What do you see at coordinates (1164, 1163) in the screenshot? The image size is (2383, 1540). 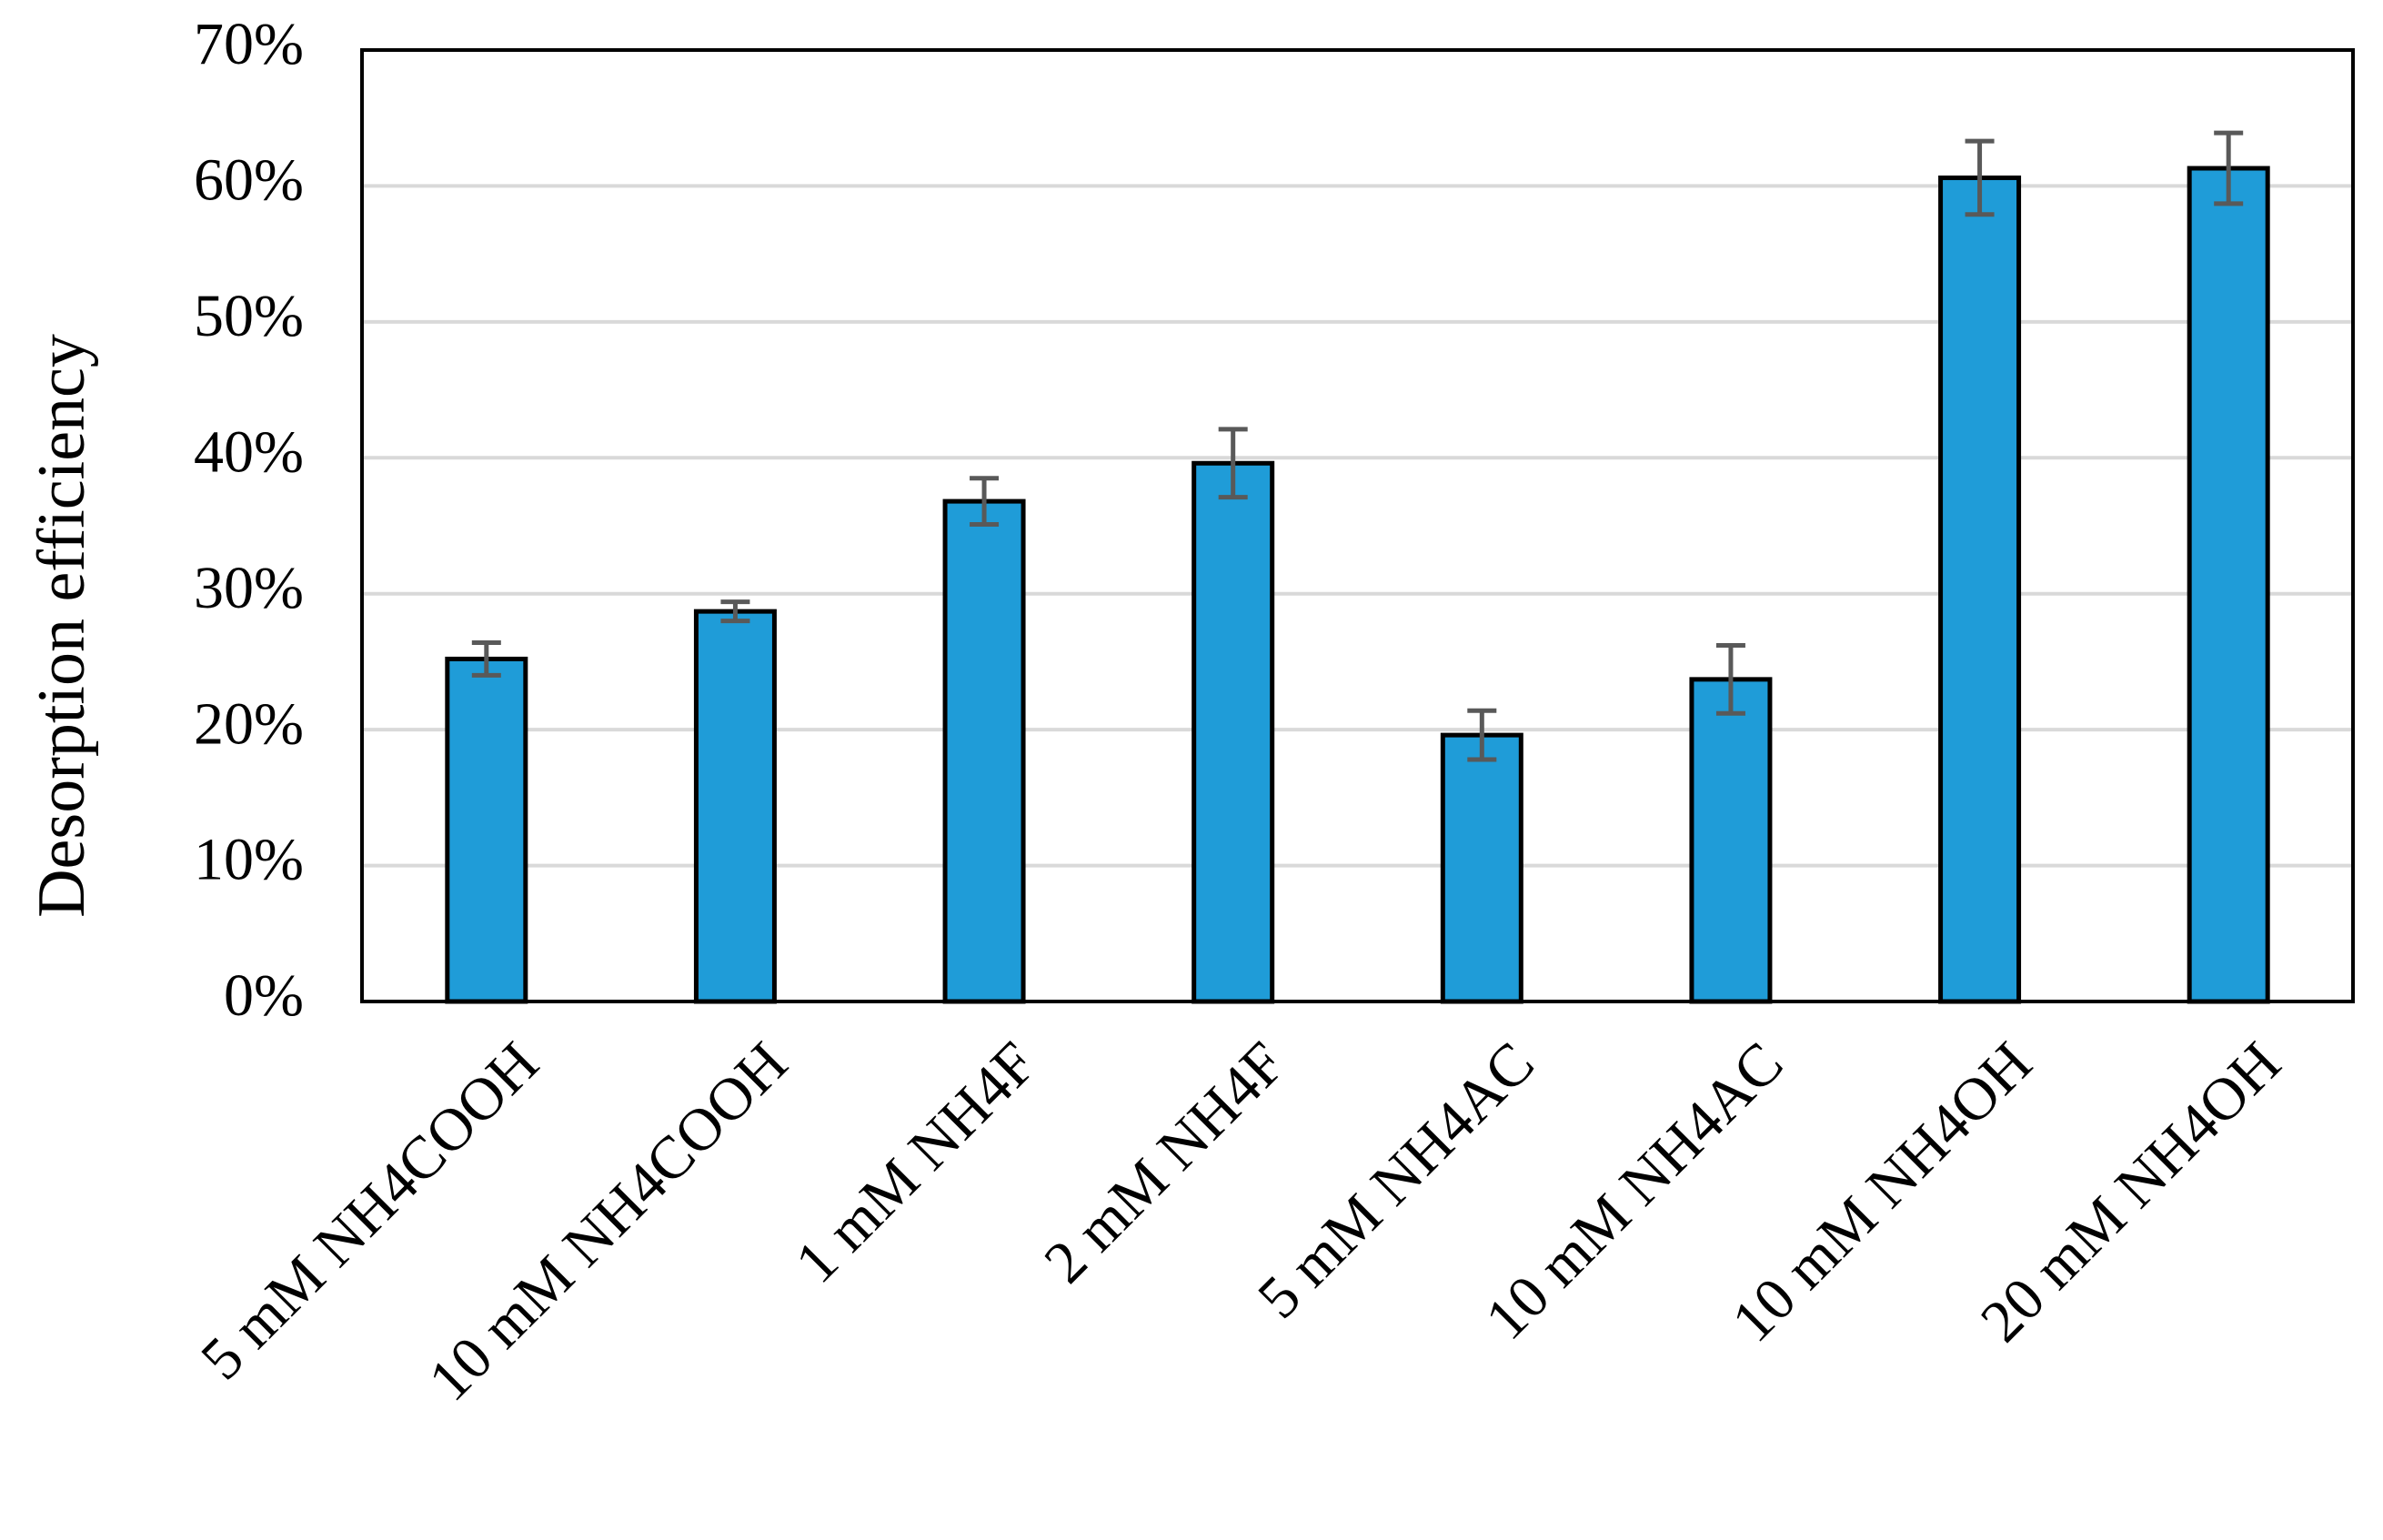 I see `x-tick-label: 2 mM NH4F` at bounding box center [1164, 1163].